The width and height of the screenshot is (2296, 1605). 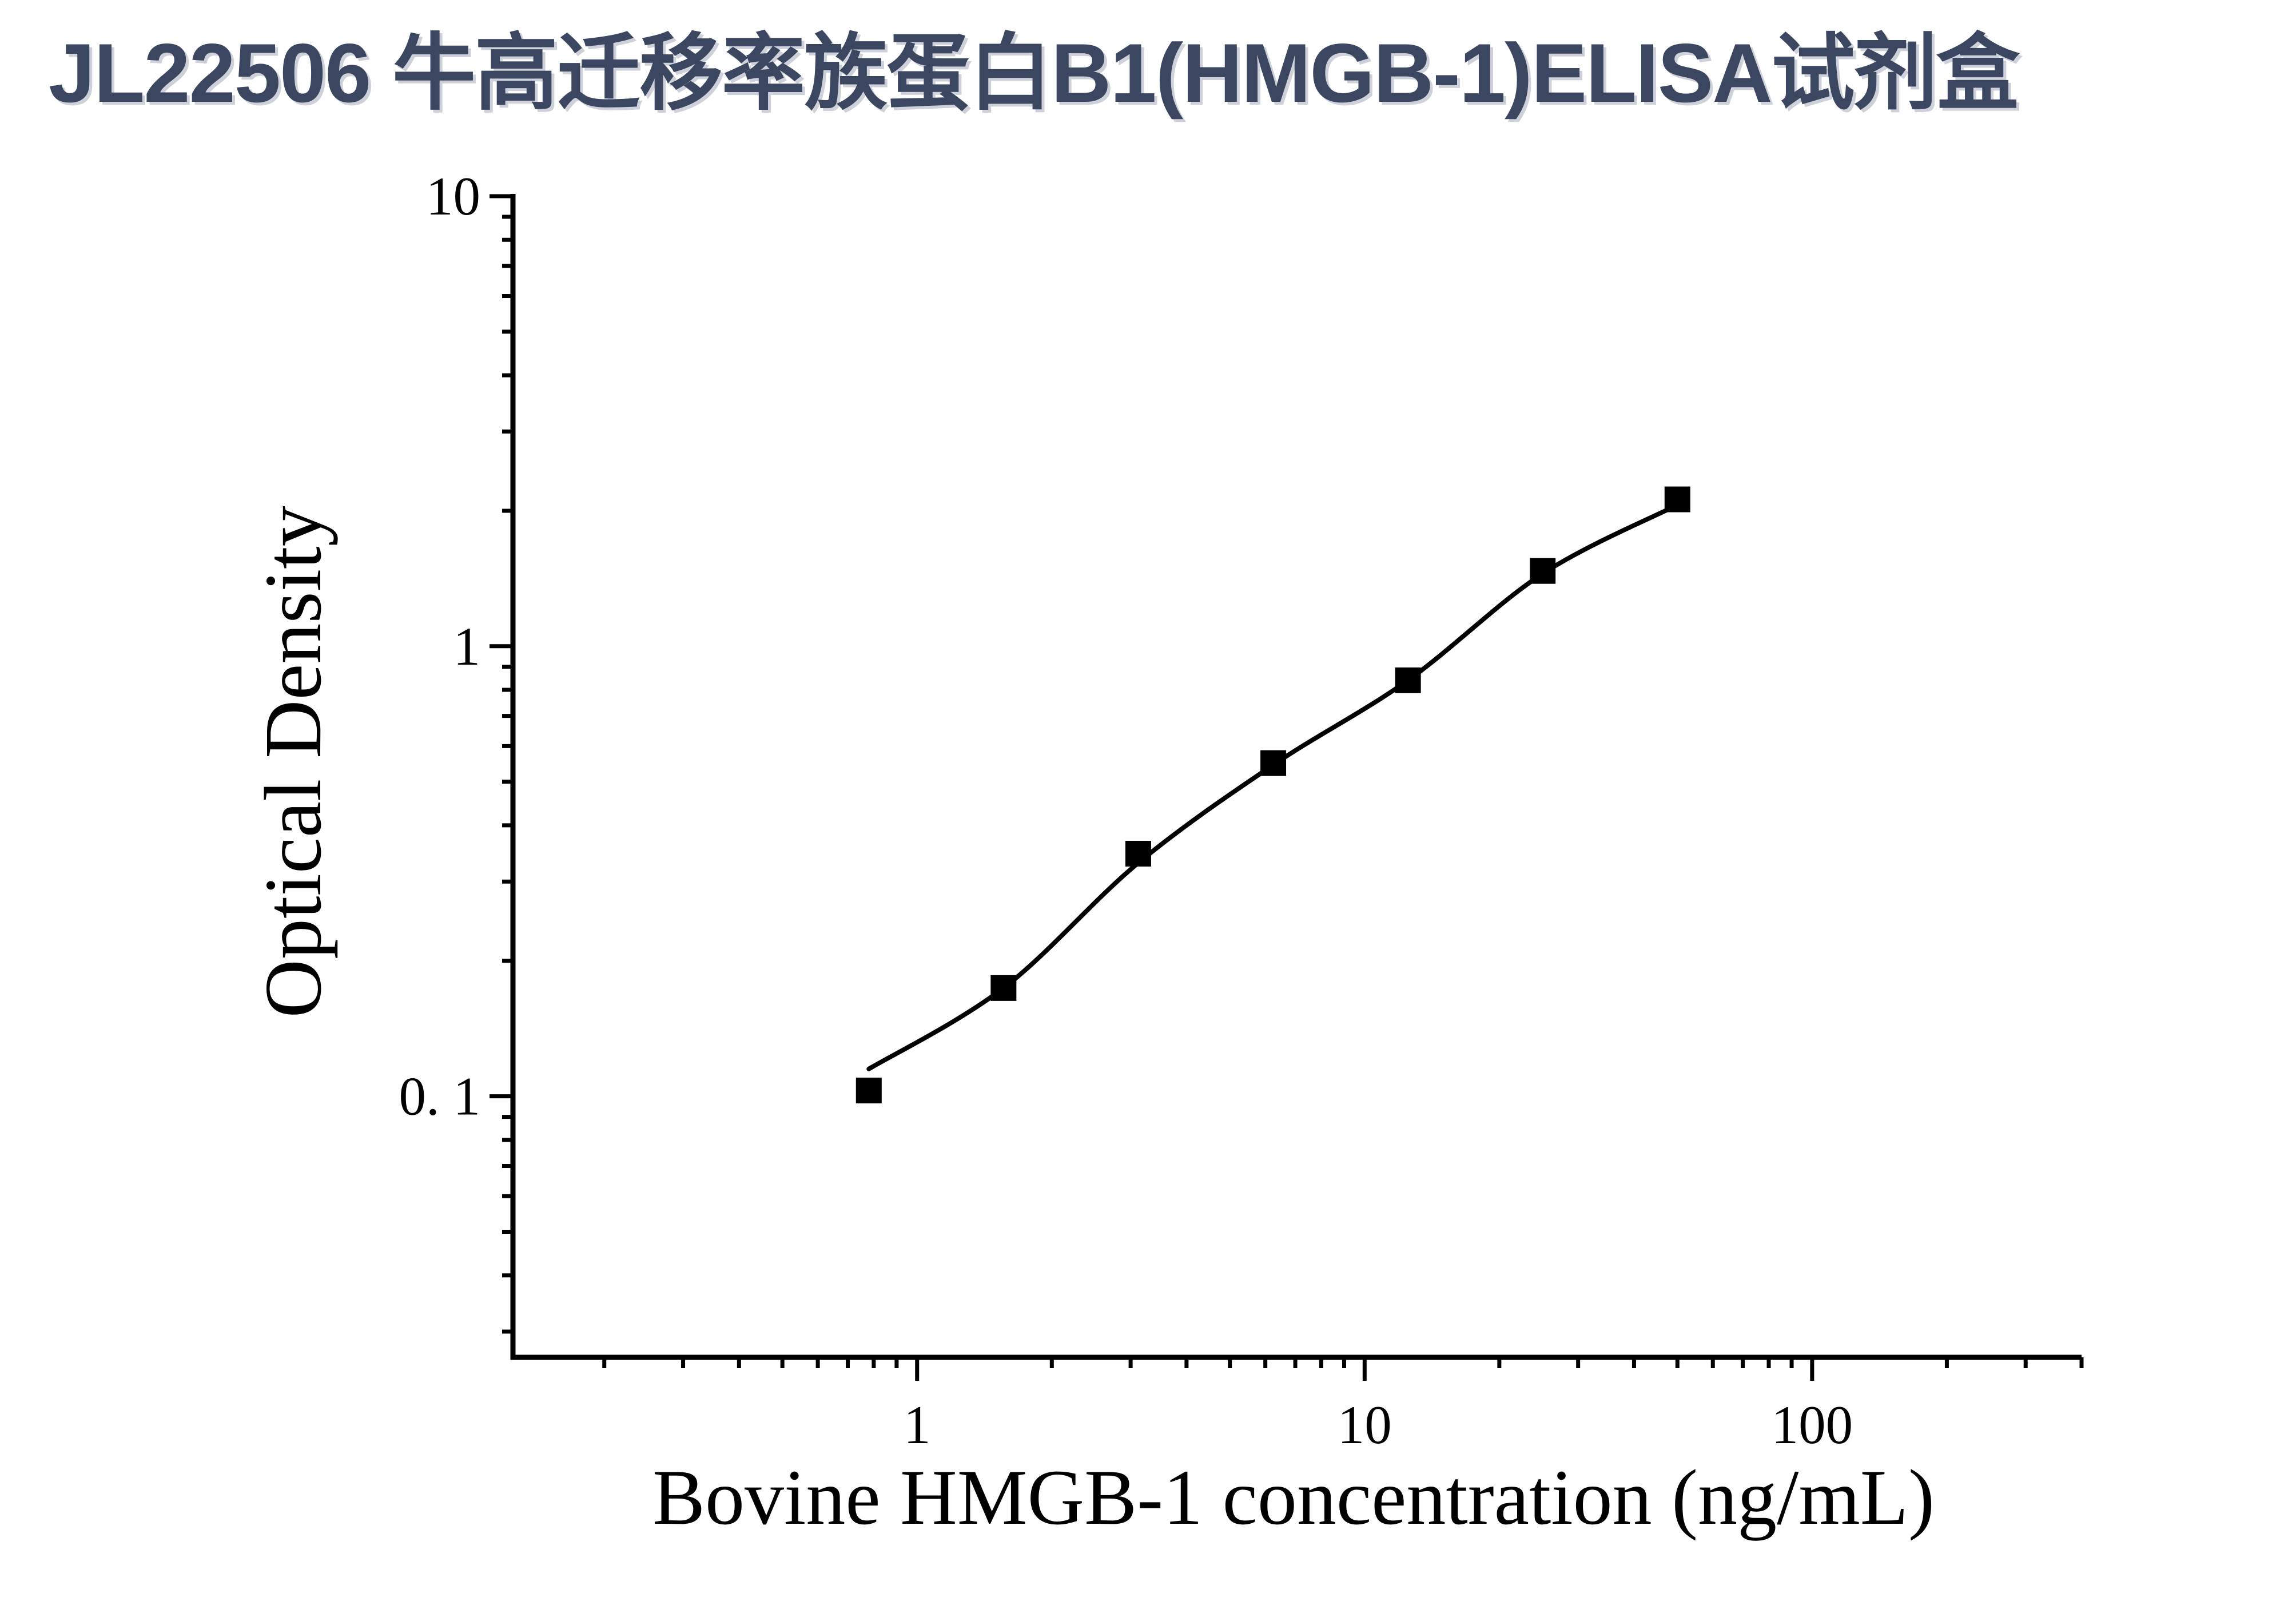 I want to click on x-axis-tick-label: 100, so click(x=1812, y=1425).